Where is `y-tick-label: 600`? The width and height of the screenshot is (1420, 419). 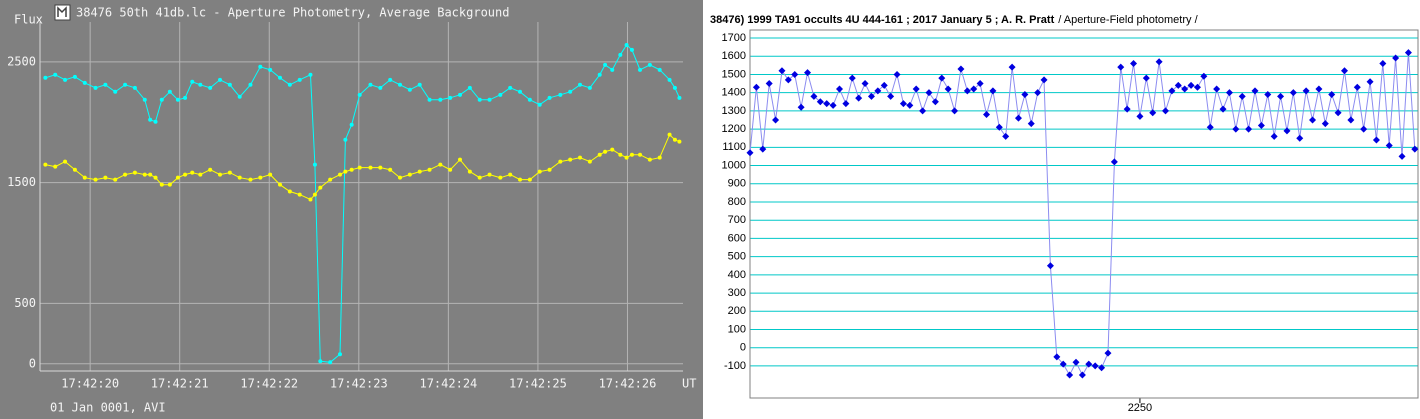 y-tick-label: 600 is located at coordinates (737, 238).